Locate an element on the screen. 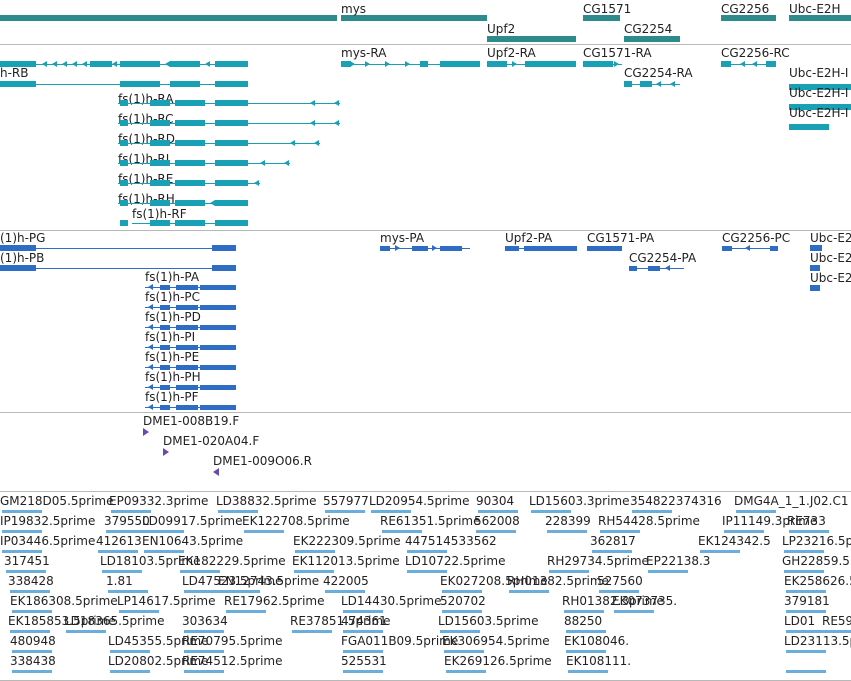  est-label: IP03446.5prime is located at coordinates (48, 541).